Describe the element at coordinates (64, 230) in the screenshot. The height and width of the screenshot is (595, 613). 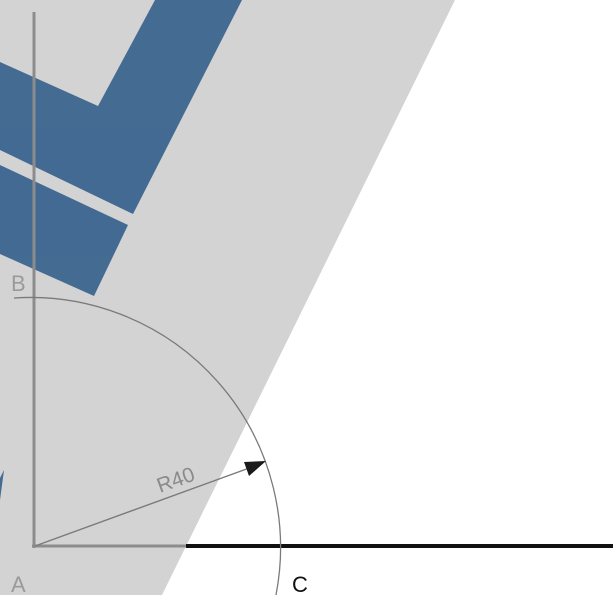
I see `watermark-chevron-lower` at that location.